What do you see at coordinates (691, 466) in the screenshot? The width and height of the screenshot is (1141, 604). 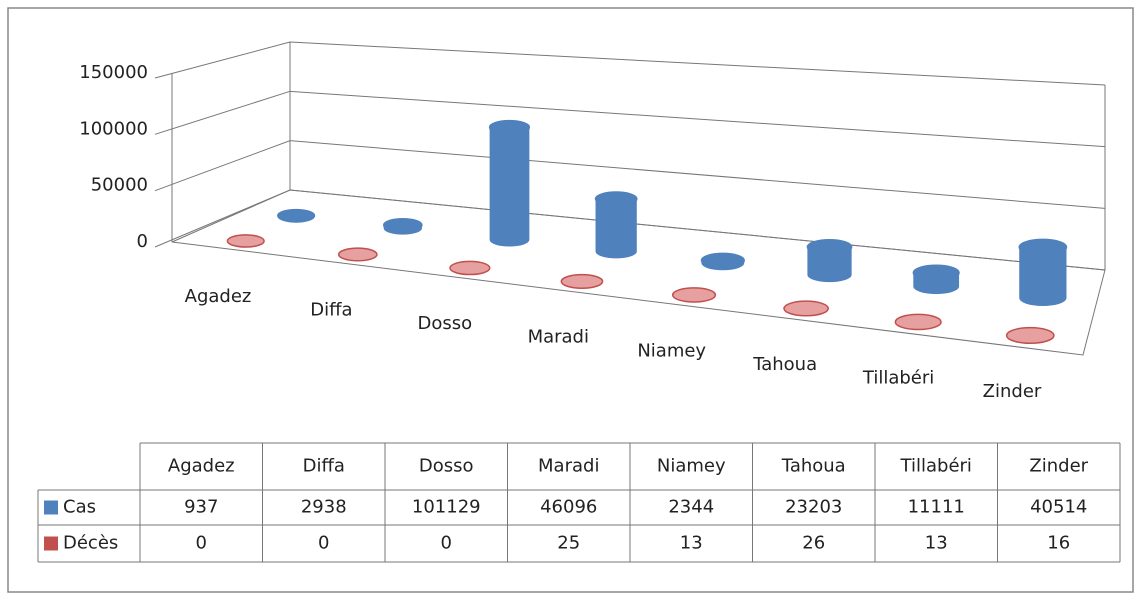 I see `table-header: Niamey` at bounding box center [691, 466].